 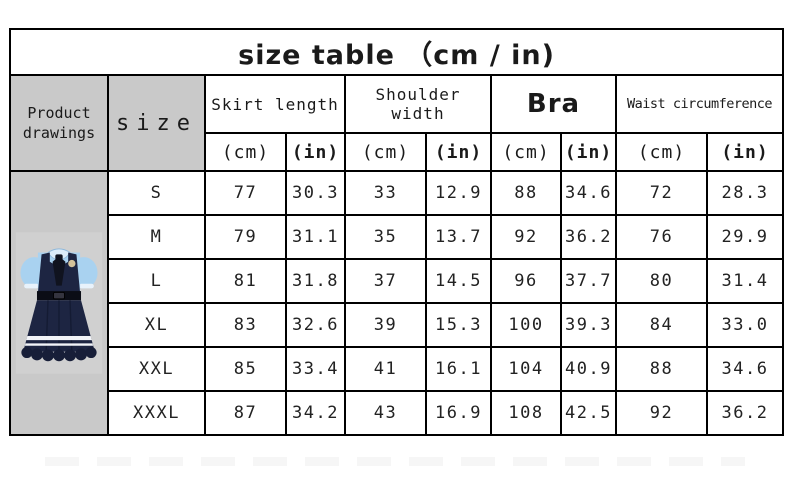 What do you see at coordinates (699, 104) in the screenshot?
I see `column-group-waist-circumference: Waist circumference` at bounding box center [699, 104].